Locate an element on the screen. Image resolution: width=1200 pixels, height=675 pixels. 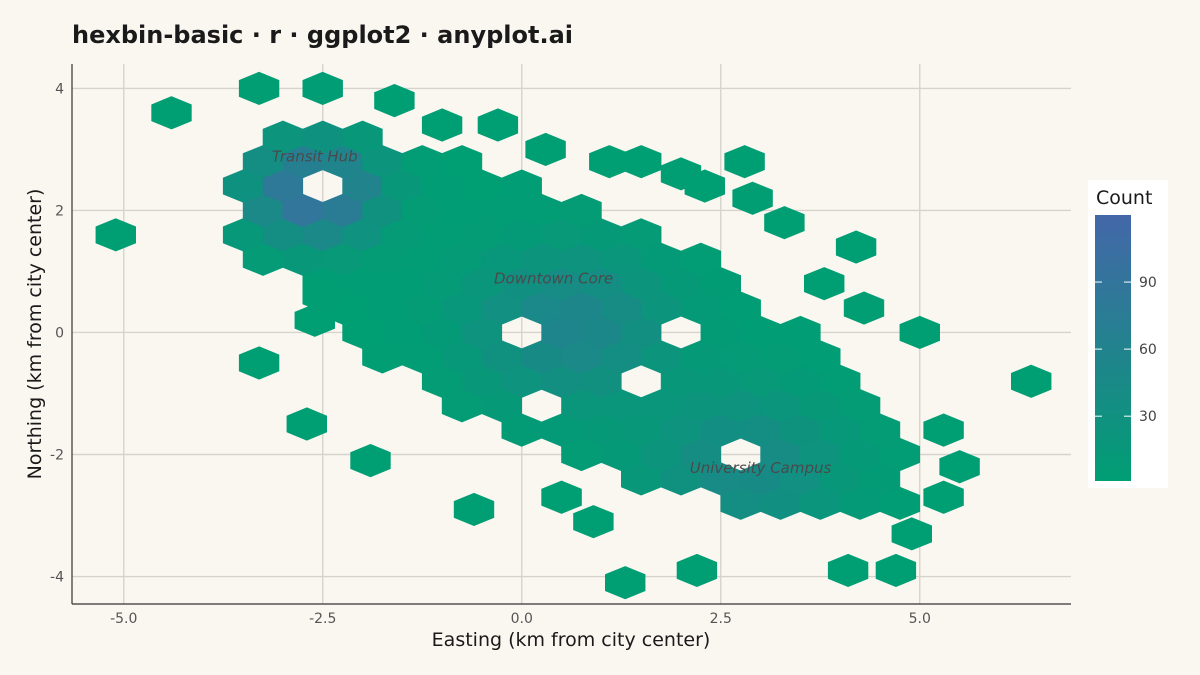
legend-tick-label: 30 is located at coordinates (1148, 417).